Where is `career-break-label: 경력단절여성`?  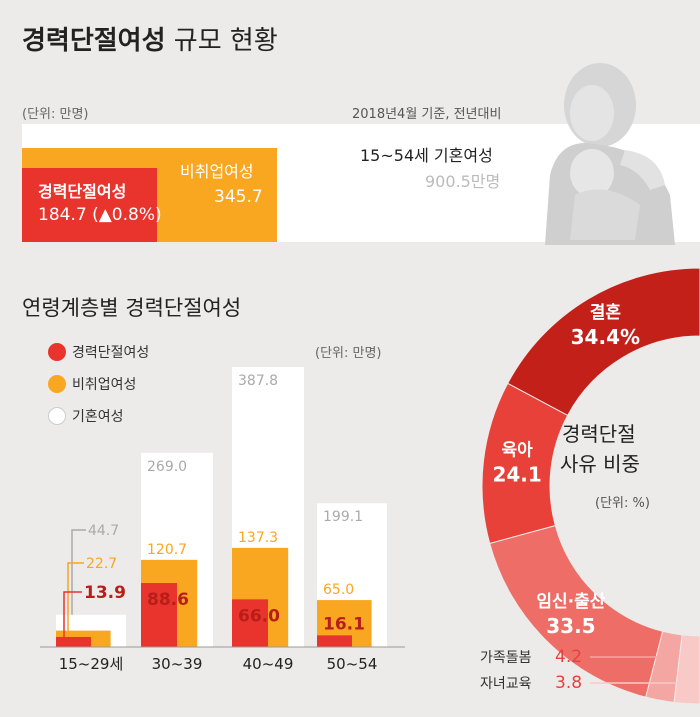 career-break-label: 경력단절여성 is located at coordinates (82, 191).